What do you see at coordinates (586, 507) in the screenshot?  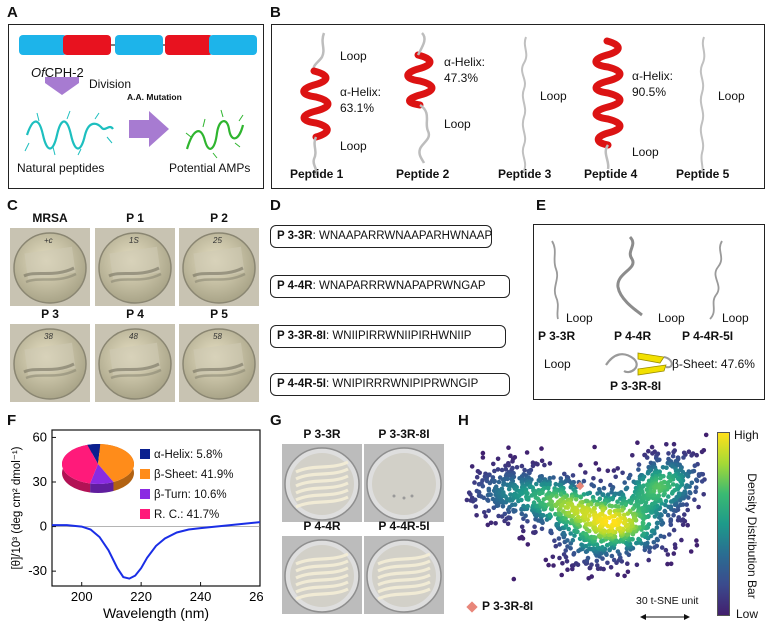 I see `tsne-density-plot` at bounding box center [586, 507].